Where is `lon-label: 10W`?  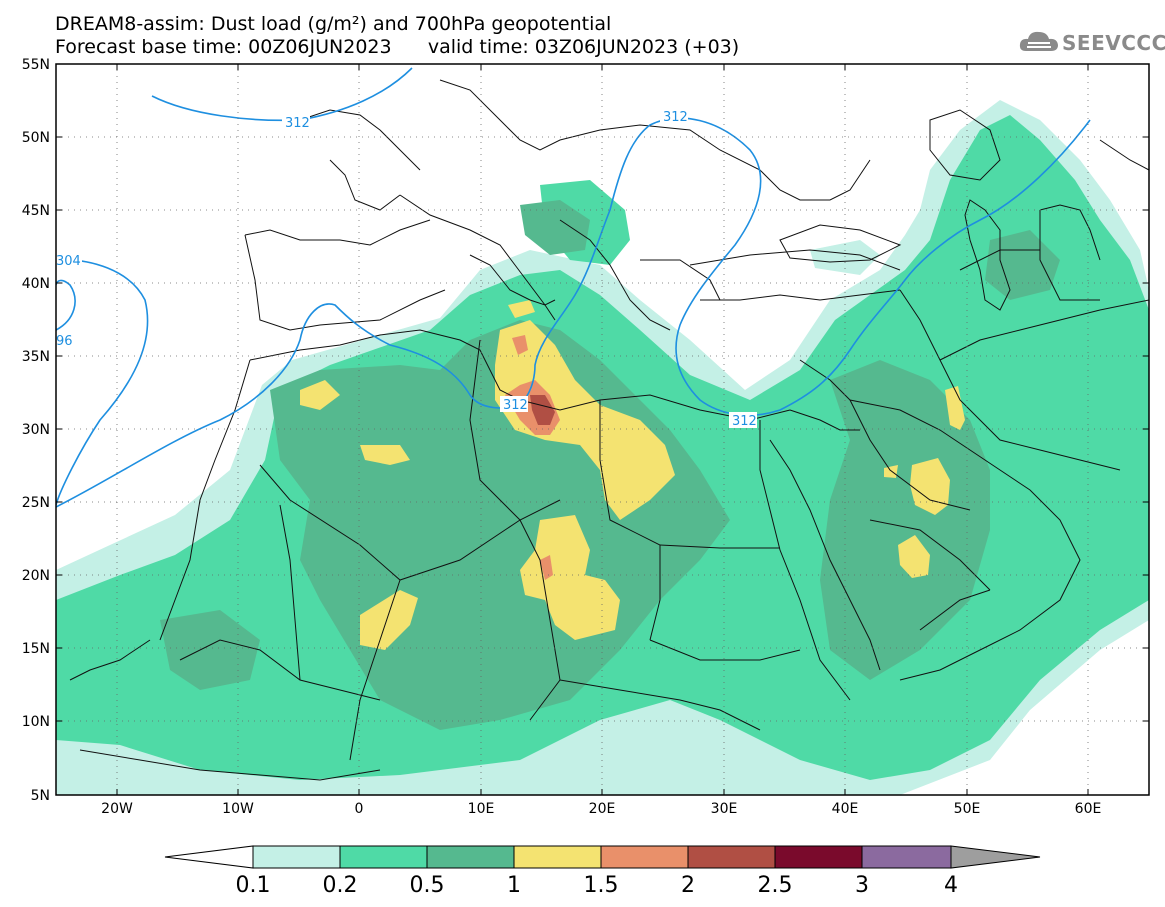
lon-label: 10W is located at coordinates (238, 809).